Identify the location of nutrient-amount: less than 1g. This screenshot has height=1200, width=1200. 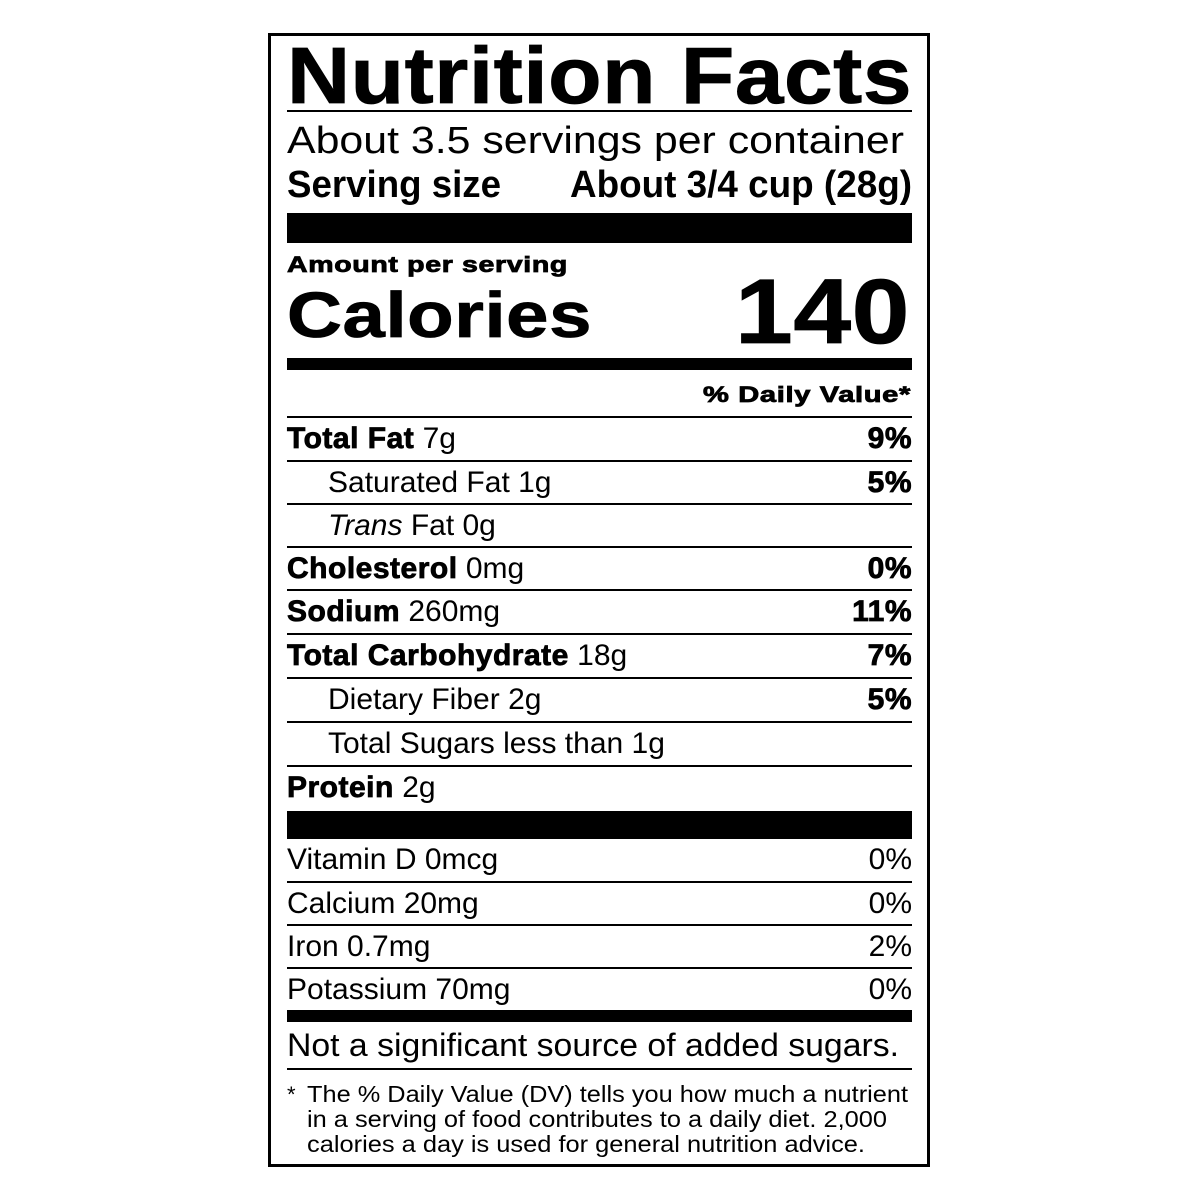
(584, 743).